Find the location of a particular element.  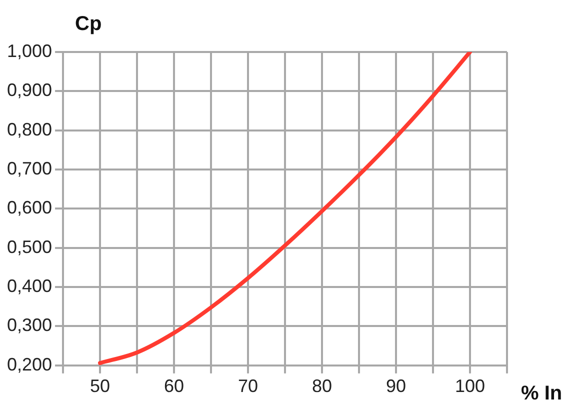

x-tick-label: 90 is located at coordinates (396, 386).